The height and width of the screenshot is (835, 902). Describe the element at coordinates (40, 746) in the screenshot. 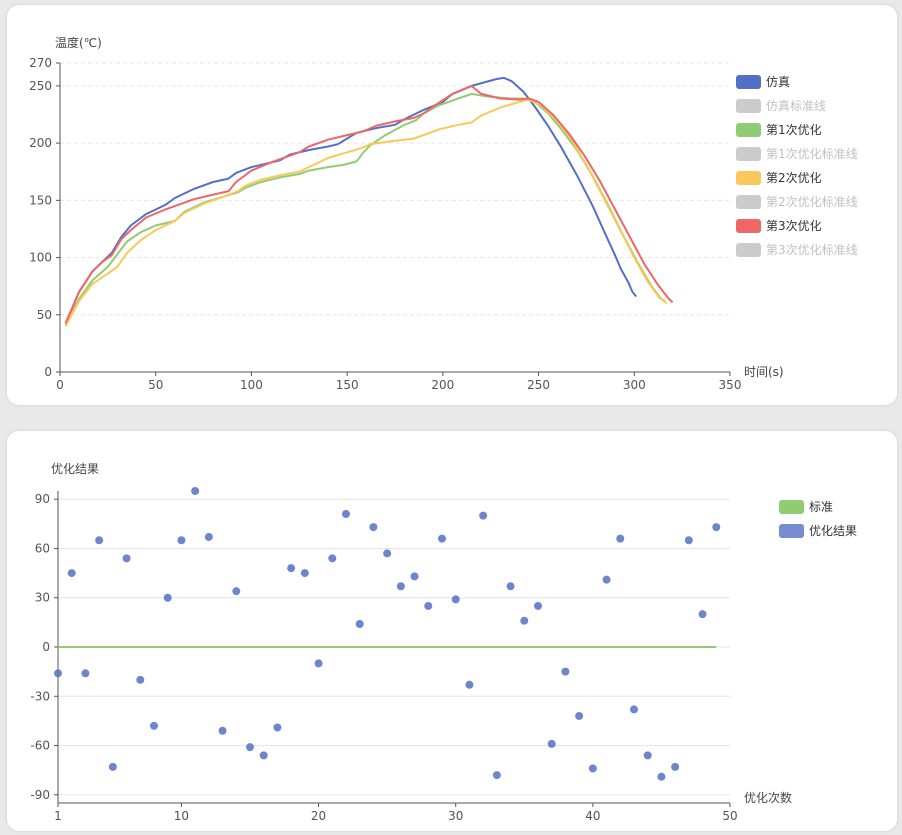

I see `y-tick-label: -60` at that location.